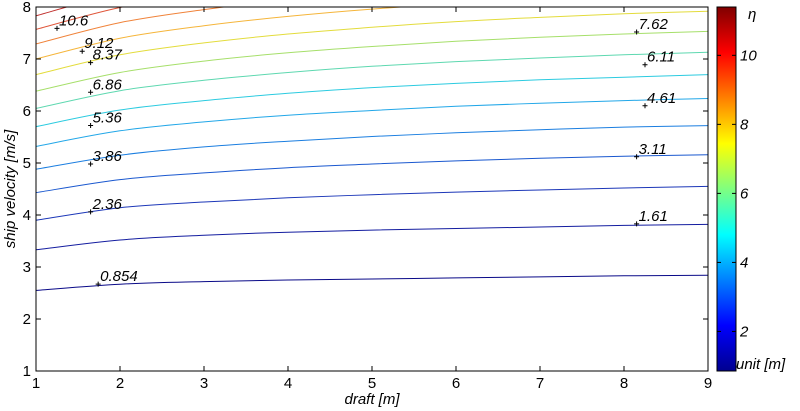 This screenshot has height=411, width=800. I want to click on colorbar: 2 4 6 8 10 η unit [m], so click(751, 189).